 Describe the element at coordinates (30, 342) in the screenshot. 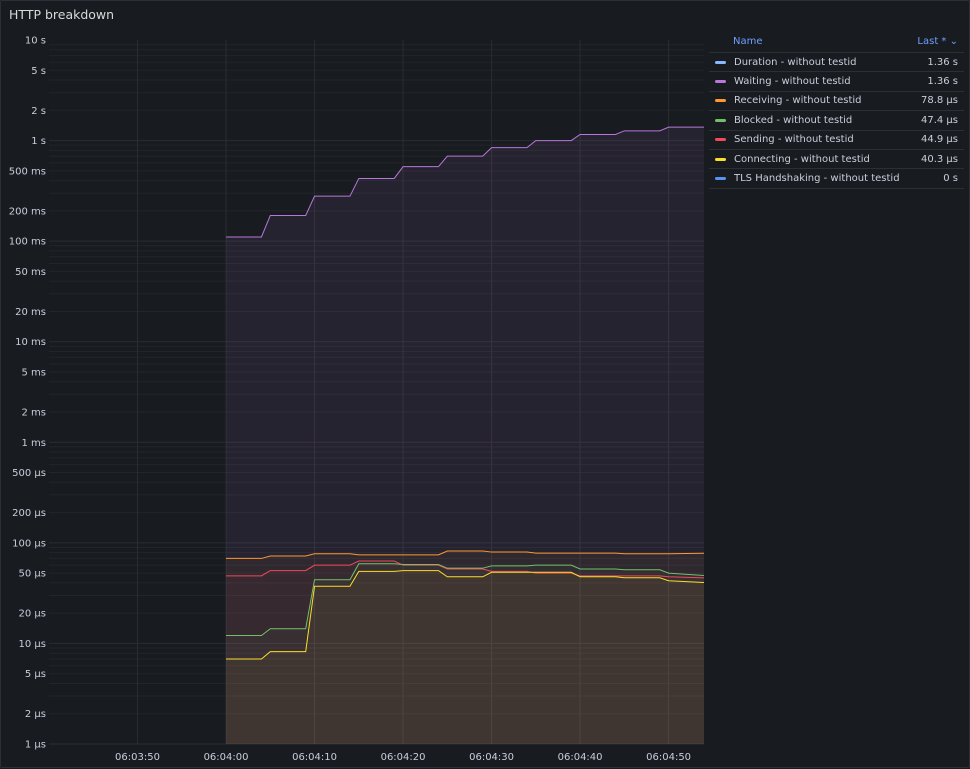

I see `y-tick-label: 10 ms` at that location.